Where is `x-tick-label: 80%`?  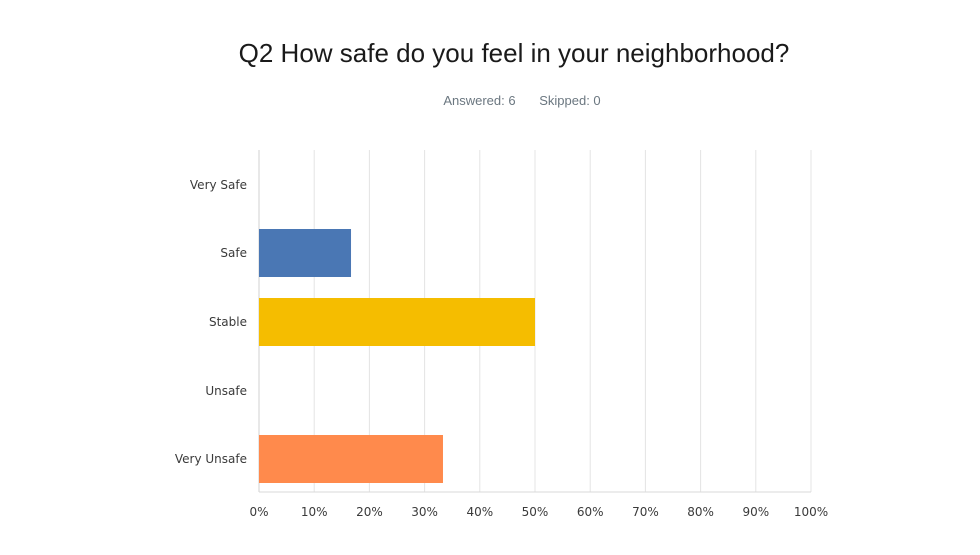 x-tick-label: 80% is located at coordinates (700, 512).